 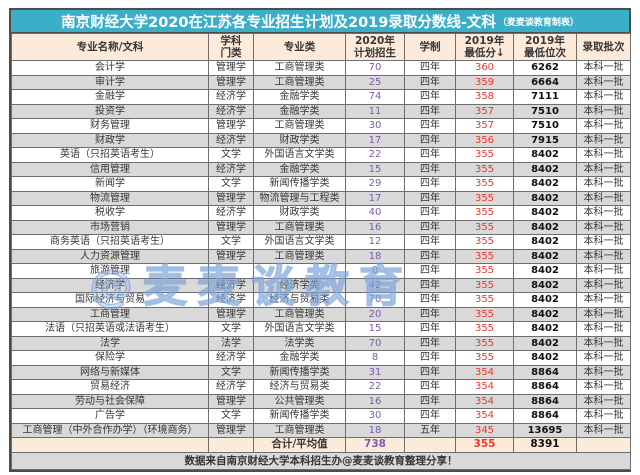 I want to click on table-row: 商务英语（只招英语考生） 文学 外国语言文学类 12 四年 355 8402 本科一批, so click(x=321, y=242).